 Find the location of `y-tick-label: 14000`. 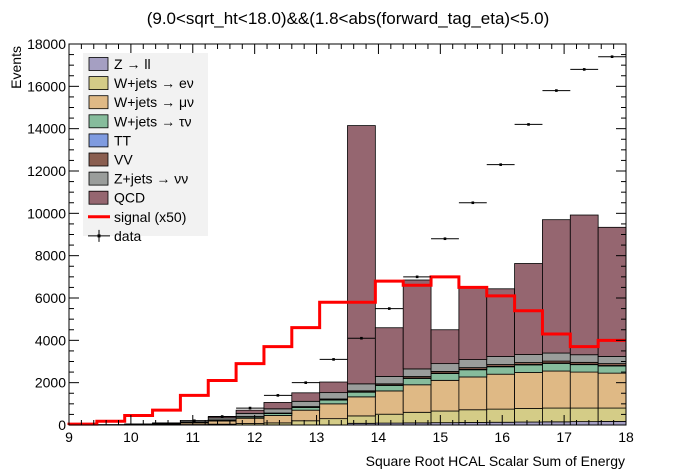

y-tick-label: 14000 is located at coordinates (46, 129).